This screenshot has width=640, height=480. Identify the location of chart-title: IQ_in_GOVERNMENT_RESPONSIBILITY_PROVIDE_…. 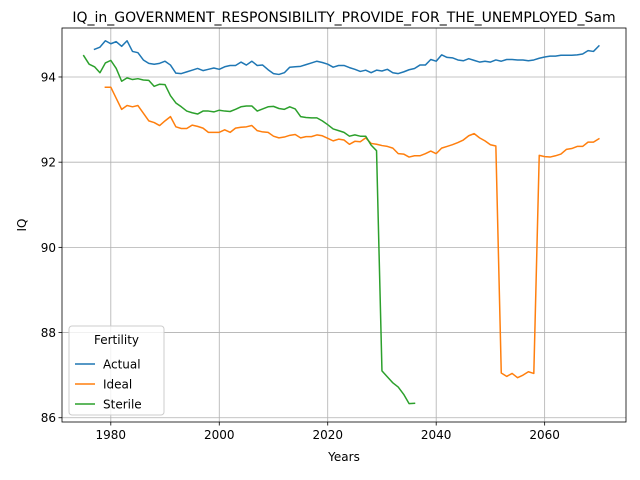
(343, 18).